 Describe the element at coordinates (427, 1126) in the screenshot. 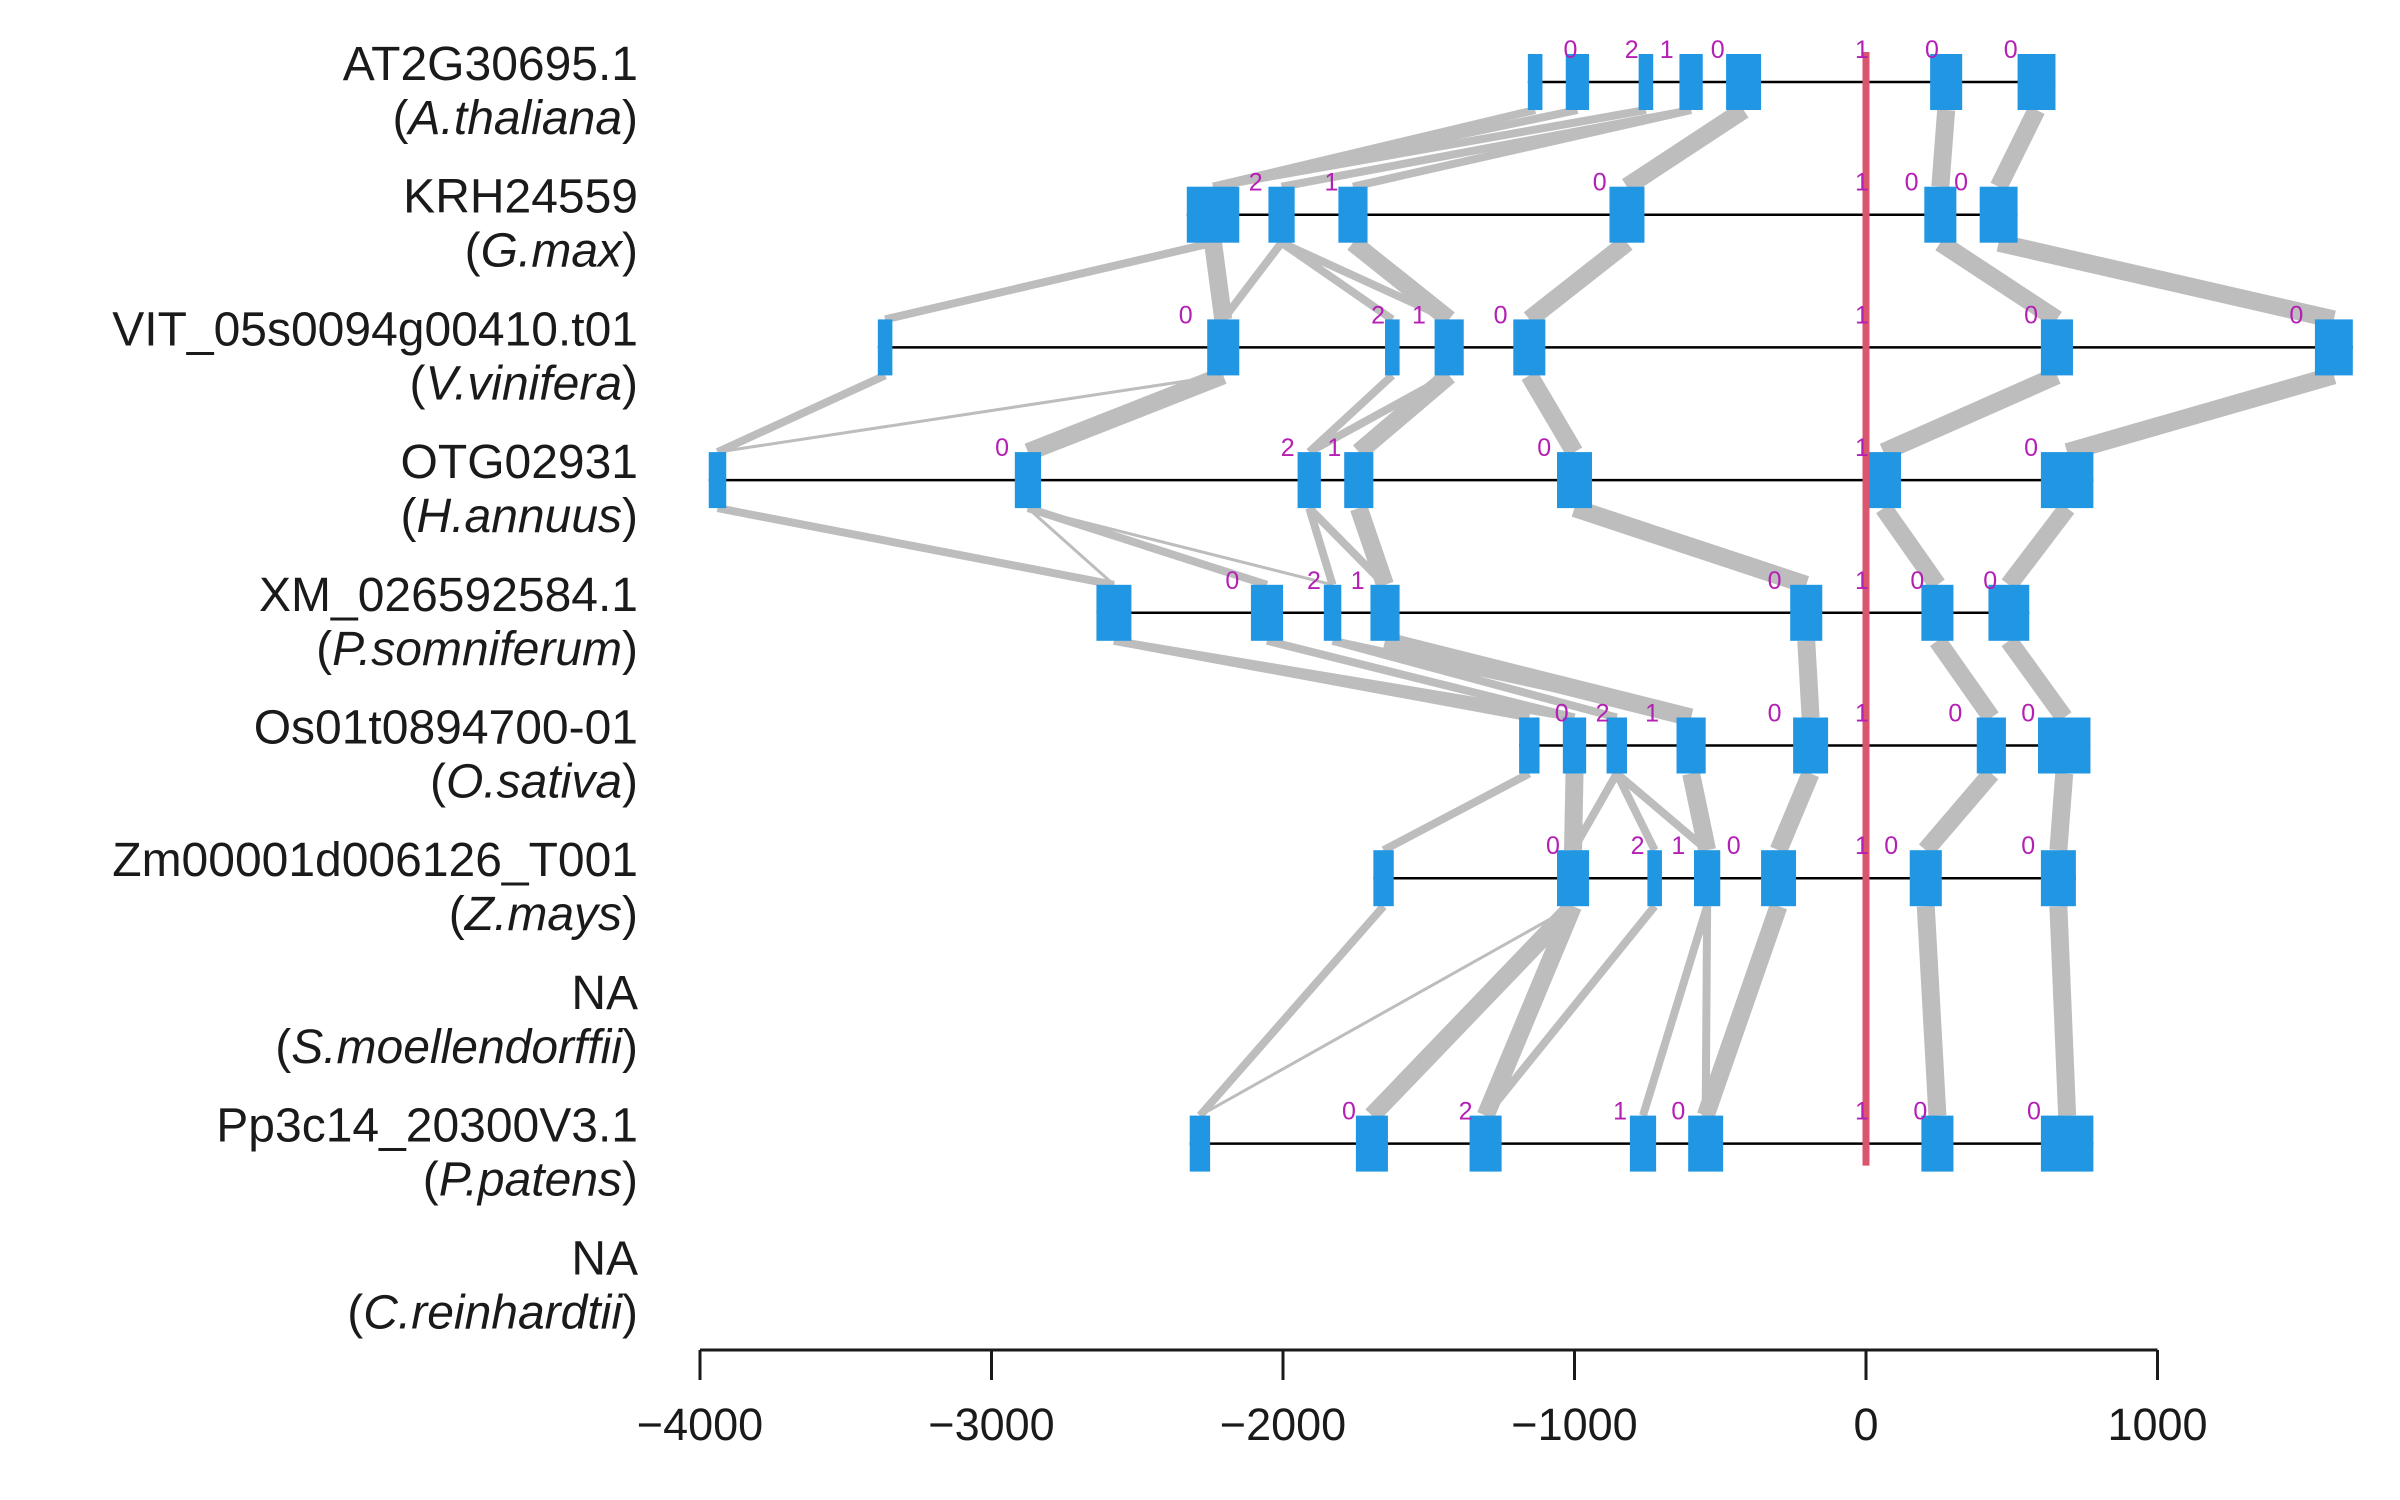

I see `gene-id-label: Pp3c14_20300V3.1` at that location.